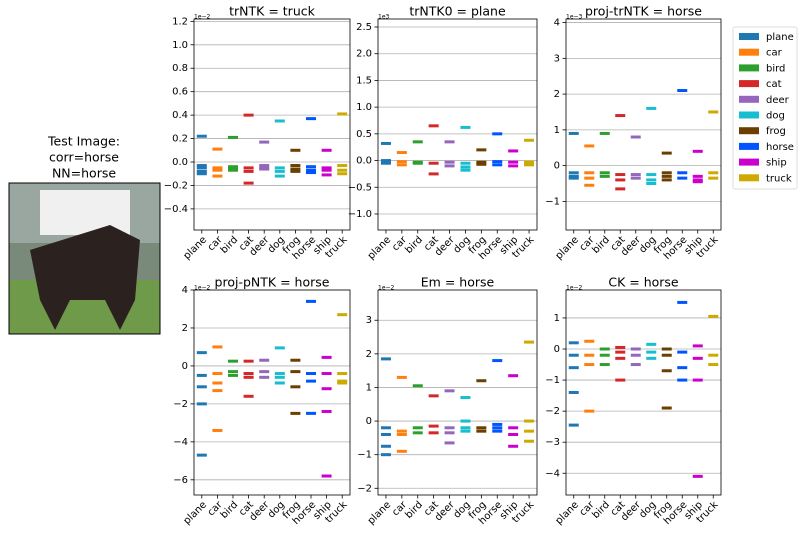  I want to click on y-tick-label: −0.4, so click(176, 209).